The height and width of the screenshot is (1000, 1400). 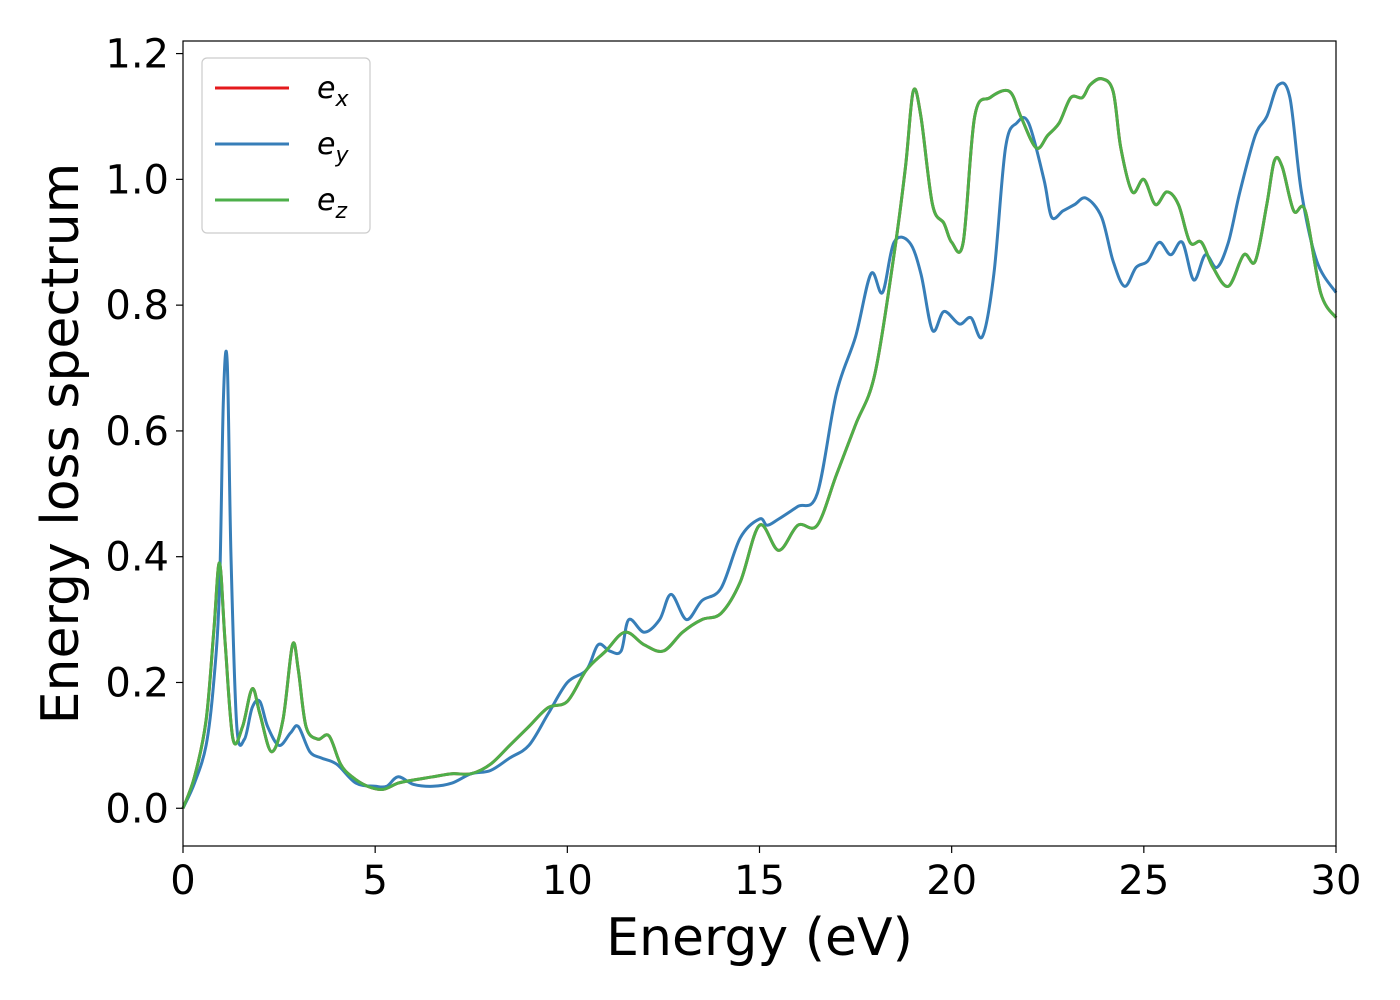 I want to click on x-tick-label: 5, so click(x=374, y=881).